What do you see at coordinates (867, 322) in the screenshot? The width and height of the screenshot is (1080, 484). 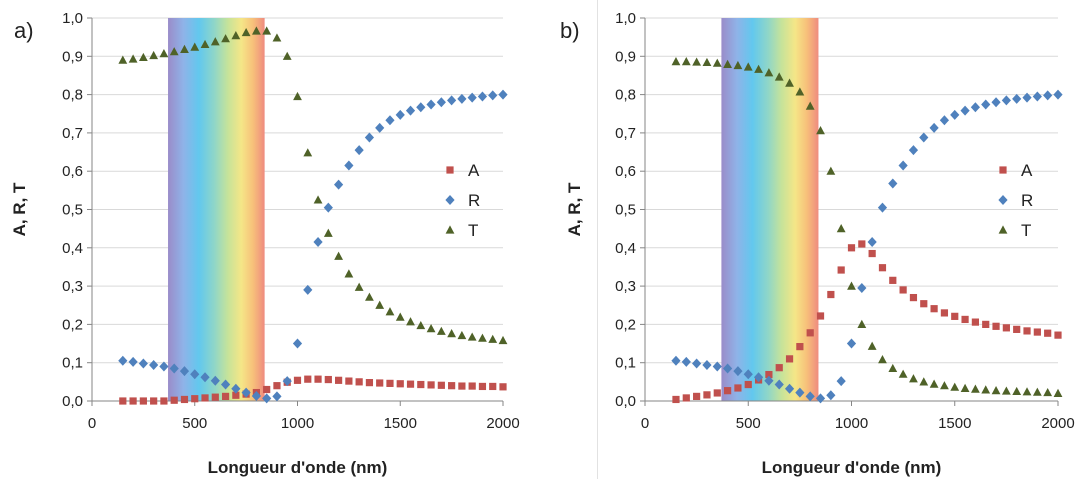 I see `series-A` at bounding box center [867, 322].